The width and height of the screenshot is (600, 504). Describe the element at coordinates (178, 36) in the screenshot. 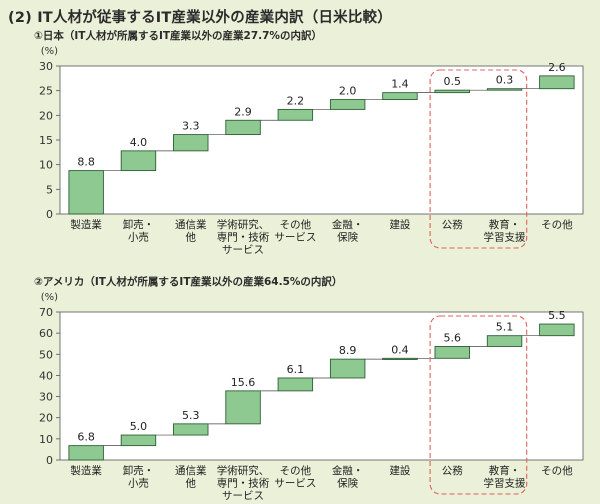

I see `chart-title-japan: ①日本（IT人材が所属するIT産業以外の産業27.7%の内訳）` at that location.